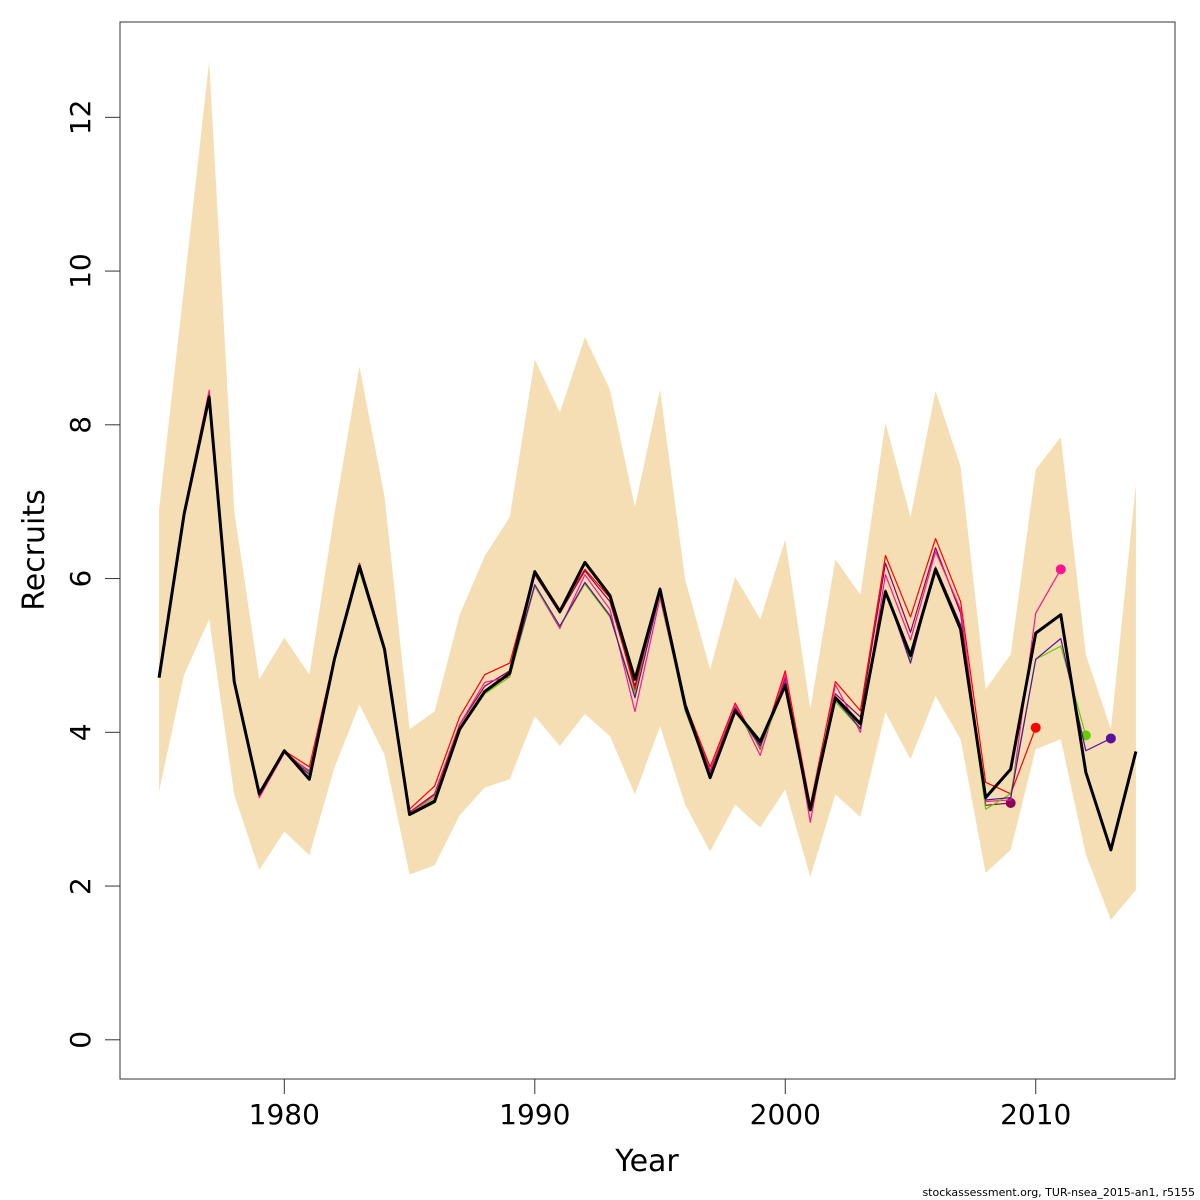 The image size is (1200, 1200). What do you see at coordinates (80, 579) in the screenshot?
I see `y-tick-label: 6` at bounding box center [80, 579].